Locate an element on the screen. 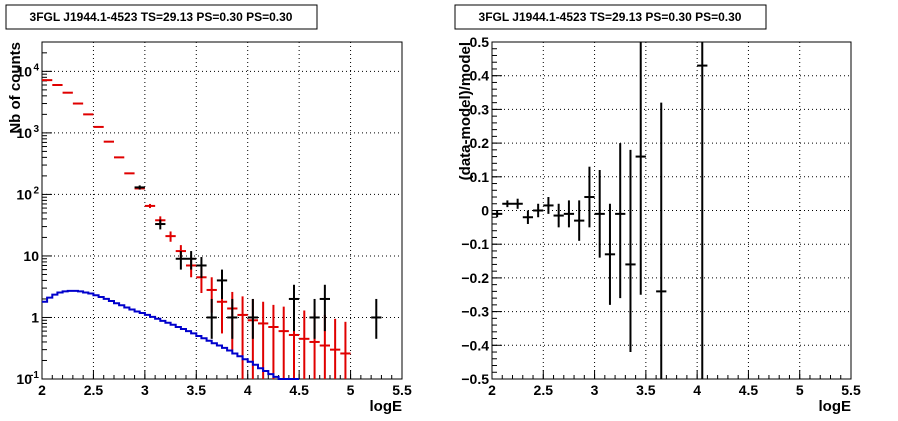 The width and height of the screenshot is (898, 421). right-y-tick-label-2: −0.3 is located at coordinates (475, 312).